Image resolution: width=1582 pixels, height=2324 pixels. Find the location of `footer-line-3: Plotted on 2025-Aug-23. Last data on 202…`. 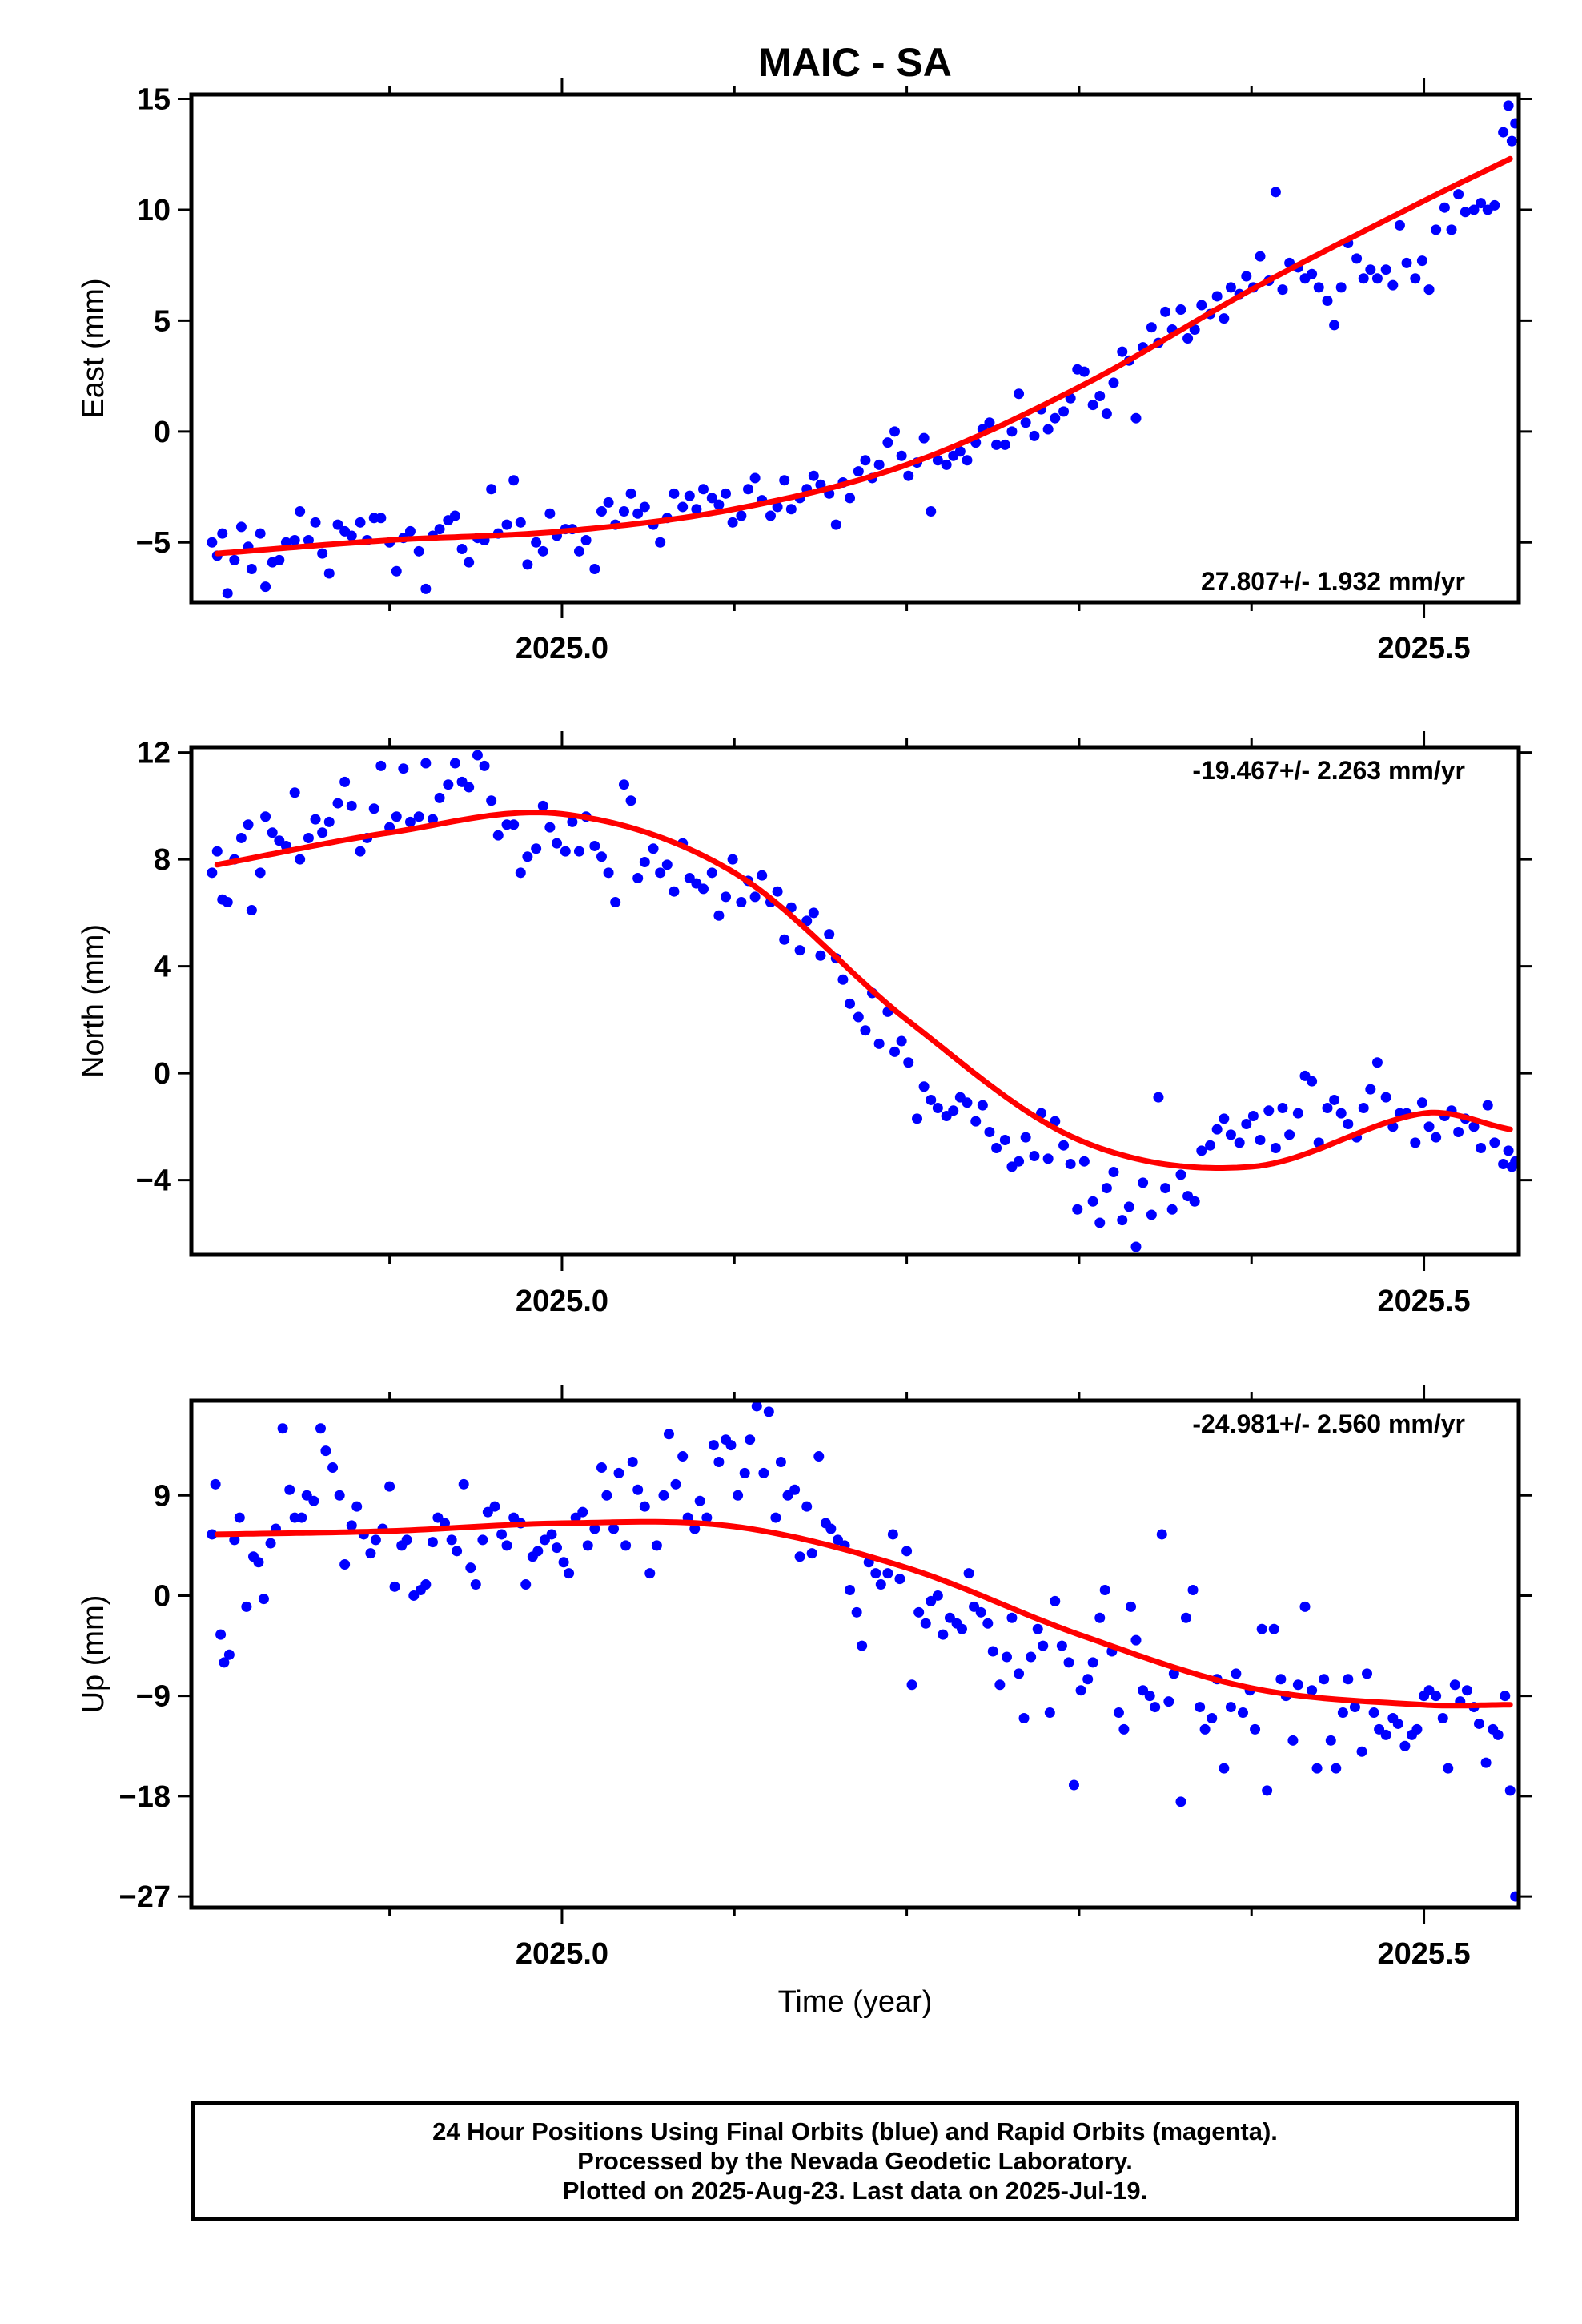

footer-line-3: Plotted on 2025-Aug-23. Last data on 202… is located at coordinates (855, 2190).